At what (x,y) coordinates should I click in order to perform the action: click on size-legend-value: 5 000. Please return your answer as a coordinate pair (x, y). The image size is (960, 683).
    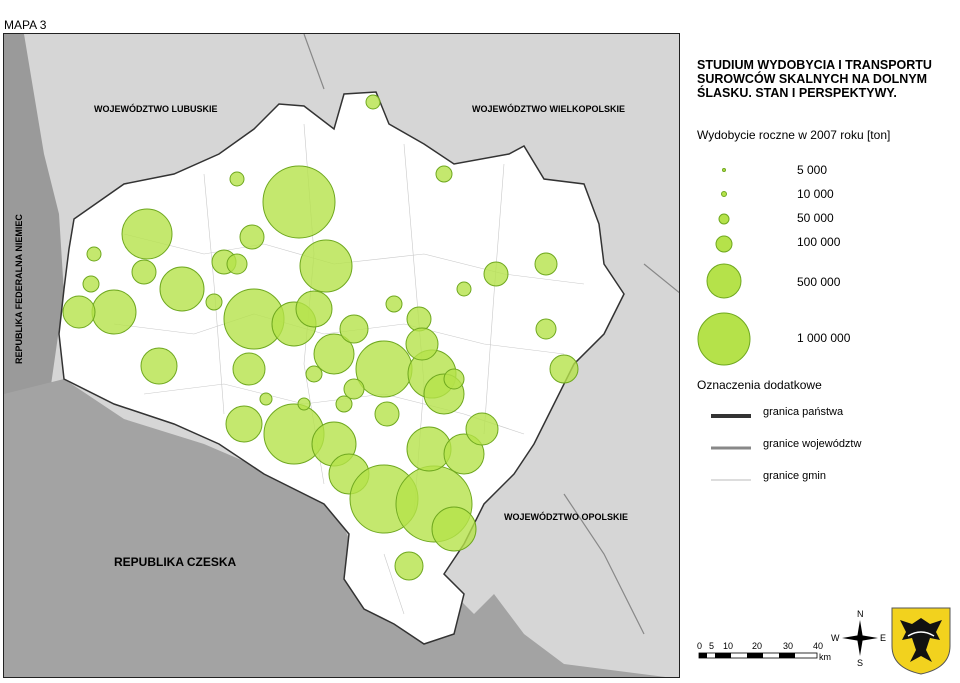
    Looking at the image, I should click on (812, 170).